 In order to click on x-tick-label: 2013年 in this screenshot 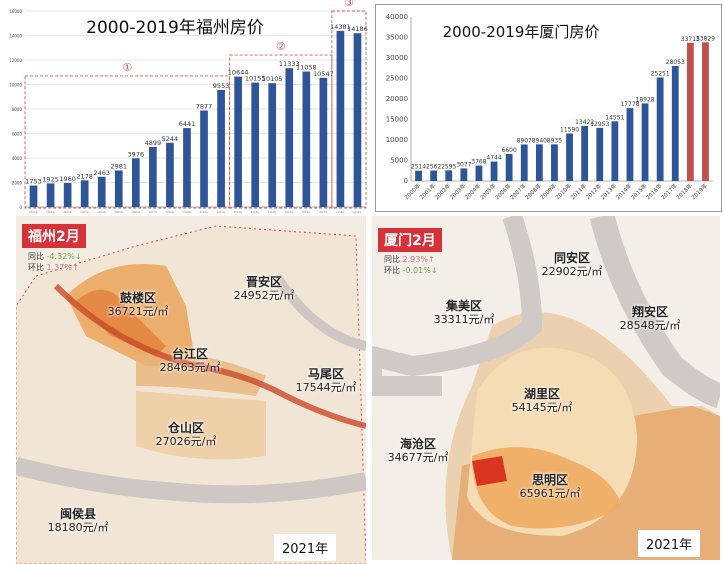, I will do `click(255, 212)`.